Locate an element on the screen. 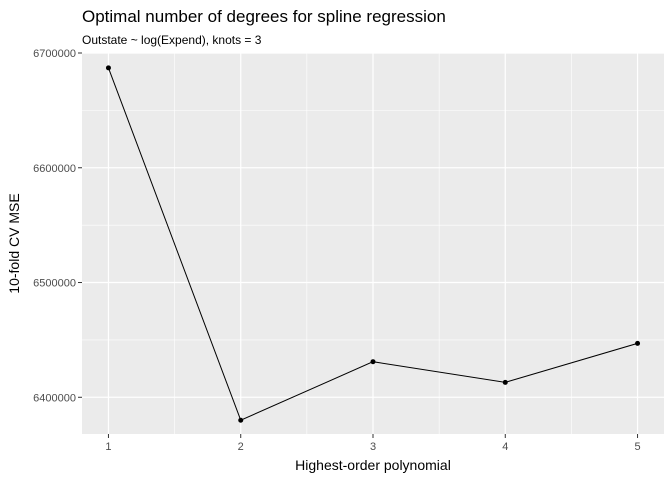 The image size is (672, 480). y-tick-label: 6400000 is located at coordinates (54, 398).